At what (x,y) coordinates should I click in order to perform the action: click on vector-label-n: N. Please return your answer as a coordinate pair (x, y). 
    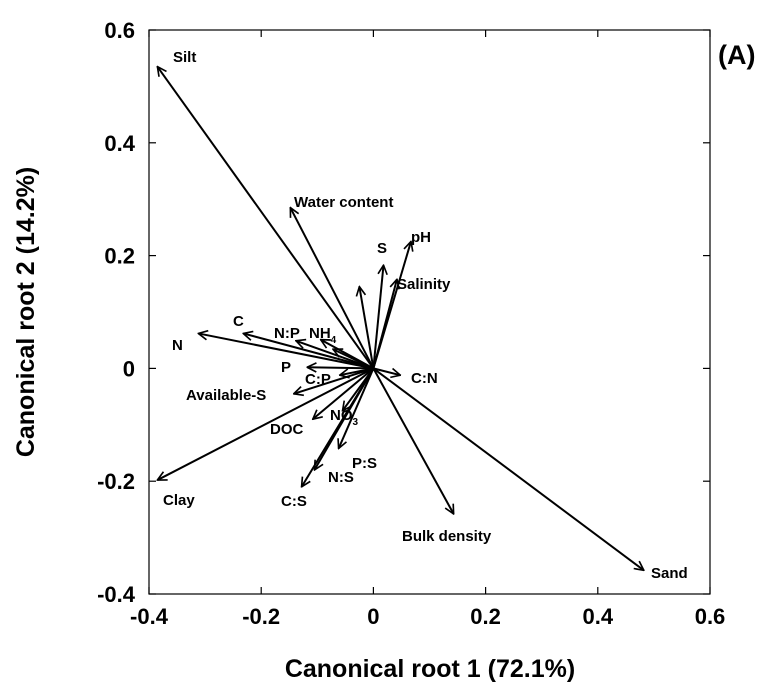
    Looking at the image, I should click on (177, 345).